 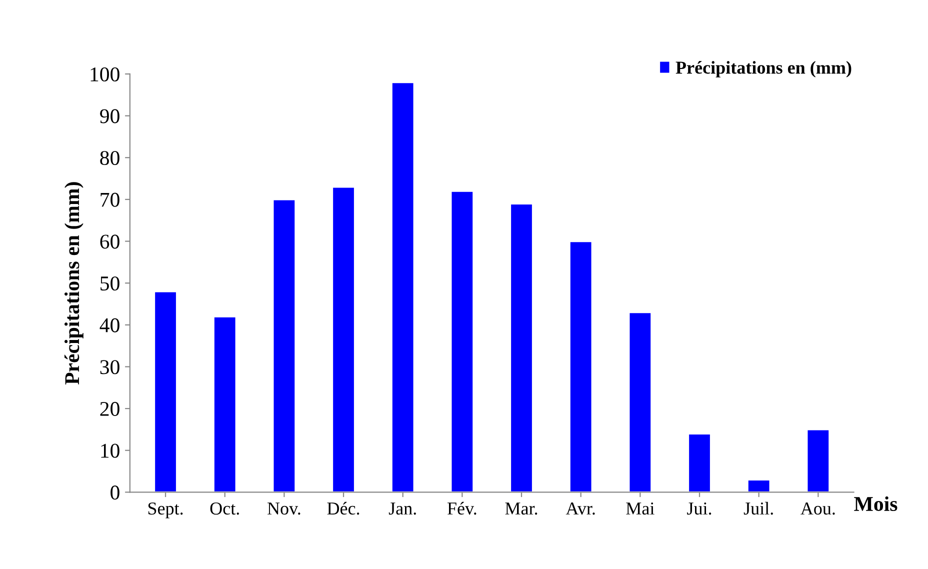 What do you see at coordinates (110, 325) in the screenshot?
I see `y-tick-label: 40` at bounding box center [110, 325].